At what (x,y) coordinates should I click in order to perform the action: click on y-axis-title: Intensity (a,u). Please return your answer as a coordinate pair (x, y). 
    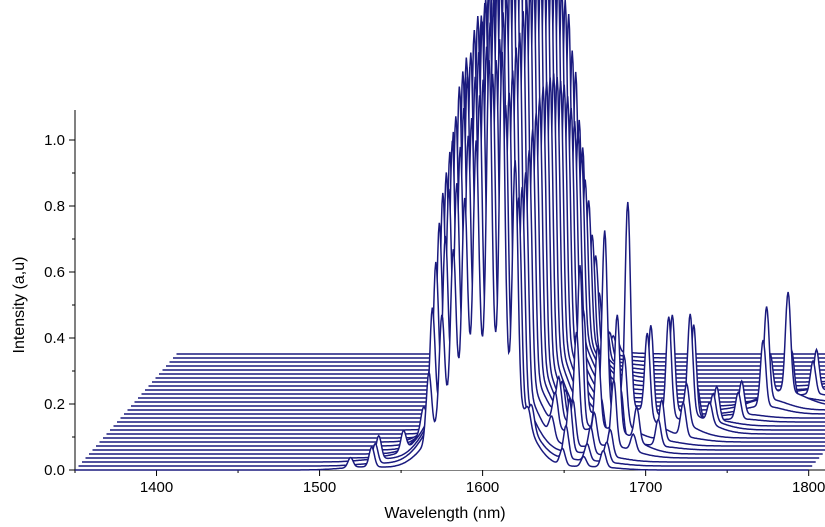
    Looking at the image, I should click on (19, 305).